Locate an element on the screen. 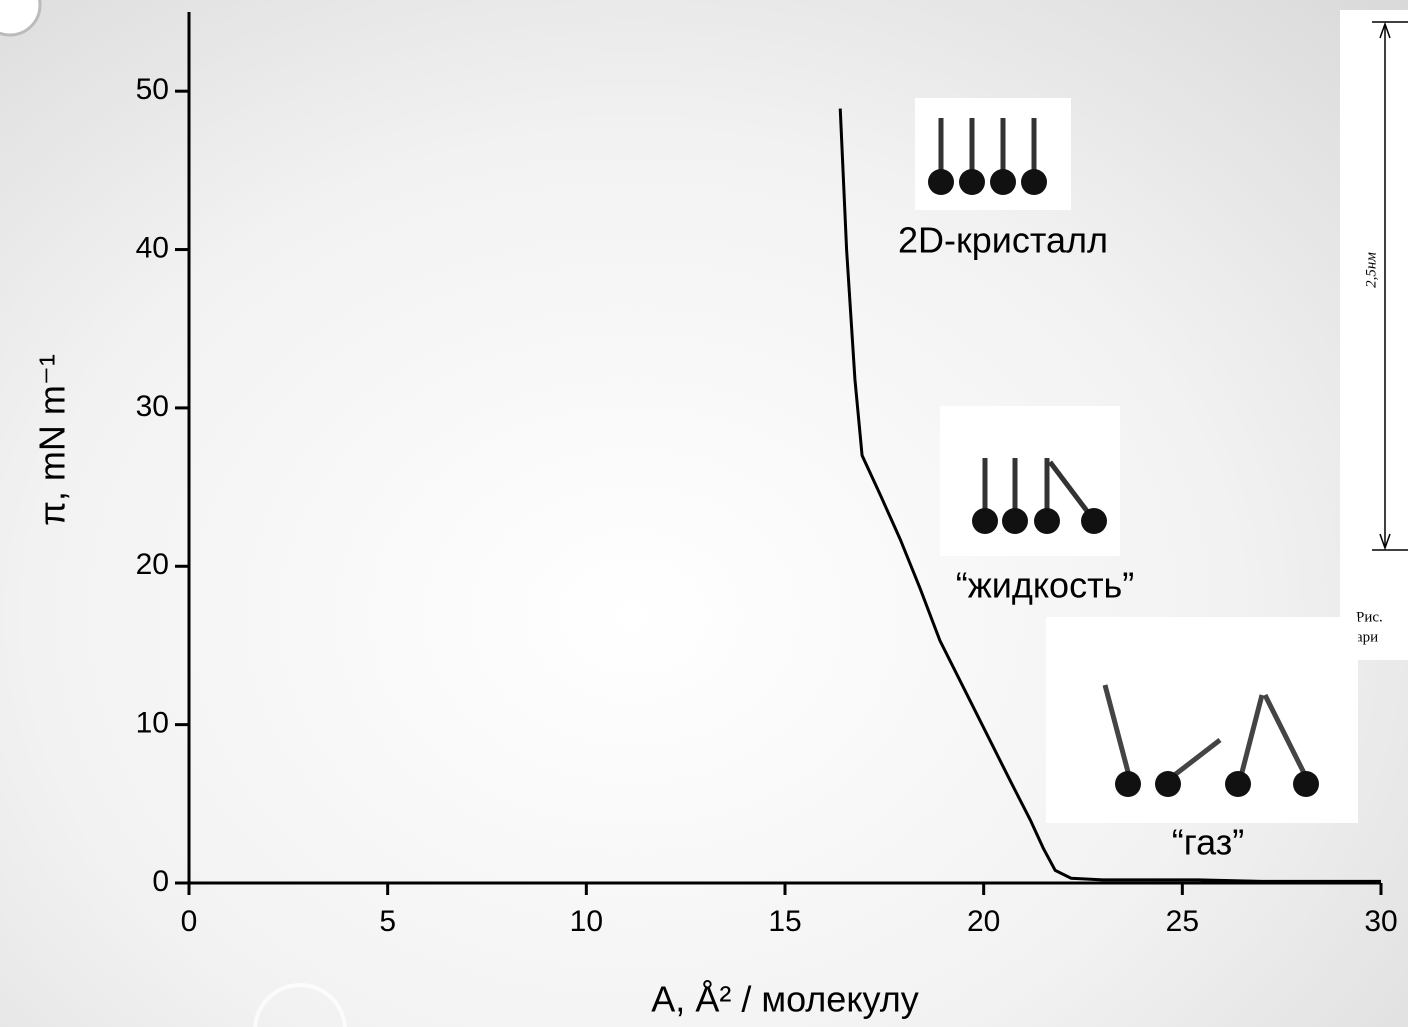 Image resolution: width=1408 pixels, height=1027 pixels. y-tick-label: 0 is located at coordinates (160, 881).